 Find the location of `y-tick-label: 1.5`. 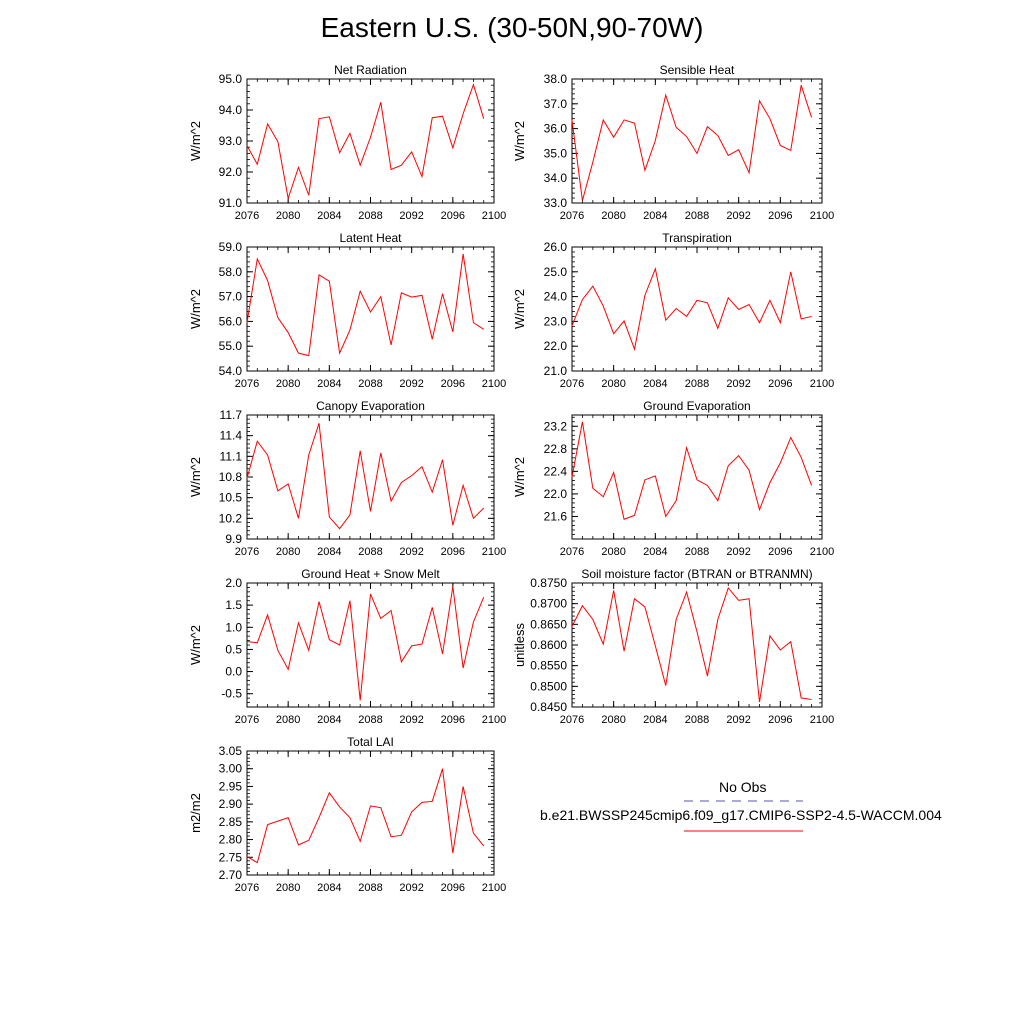

y-tick-label: 1.5 is located at coordinates (233, 605).